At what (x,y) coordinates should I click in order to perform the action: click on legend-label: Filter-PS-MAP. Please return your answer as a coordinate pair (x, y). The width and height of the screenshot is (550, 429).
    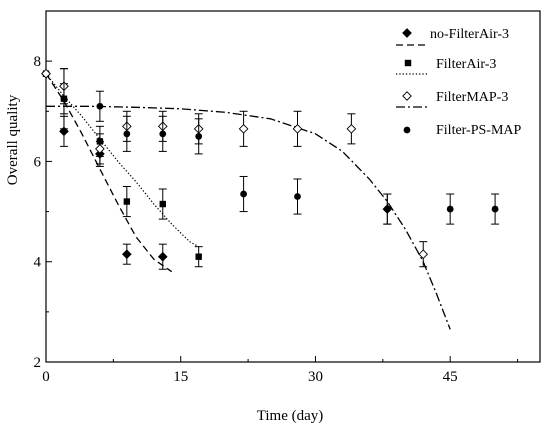
    Looking at the image, I should click on (479, 130).